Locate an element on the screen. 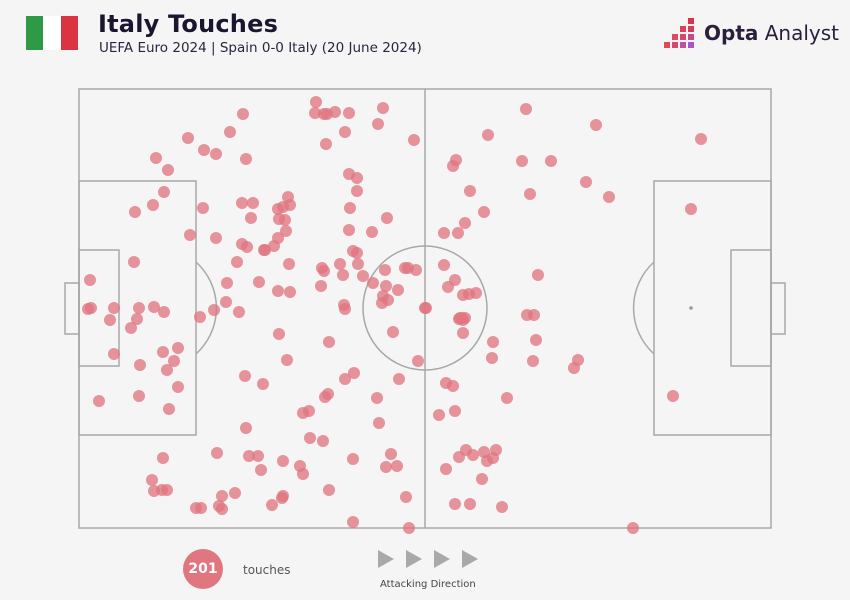 This screenshot has width=850, height=600. opta-analyst-logo: Opta Analyst is located at coordinates (751, 33).